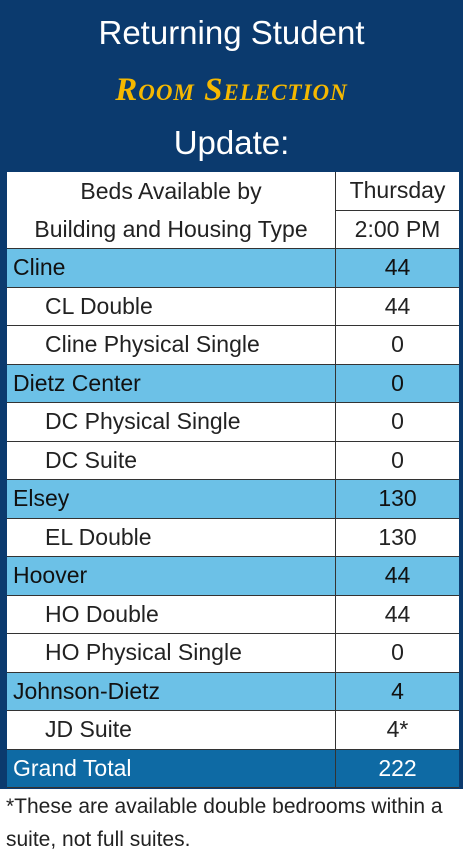  Describe the element at coordinates (231, 32) in the screenshot. I see `title: Returning Student` at that location.